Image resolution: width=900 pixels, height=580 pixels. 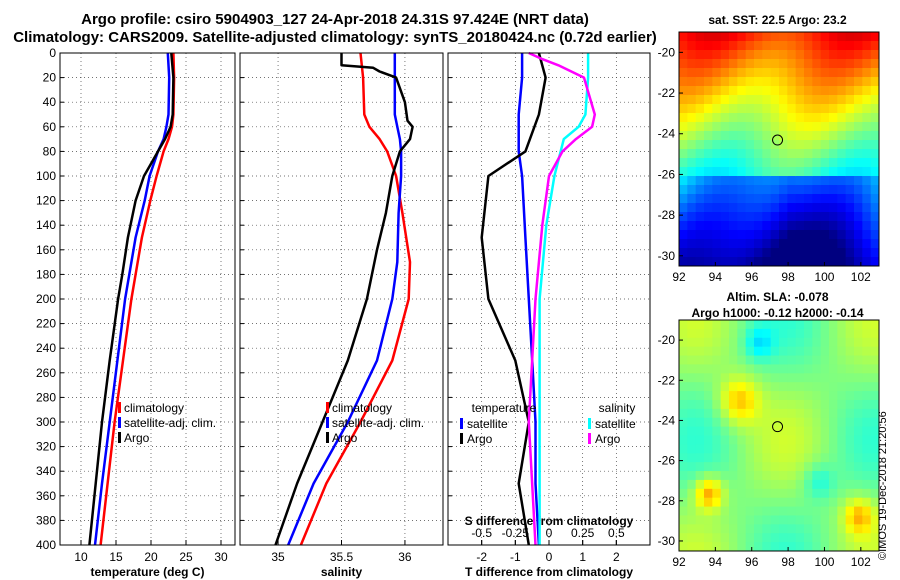 What do you see at coordinates (549, 533) in the screenshot?
I see `x2-tick-label-2: 0` at bounding box center [549, 533].